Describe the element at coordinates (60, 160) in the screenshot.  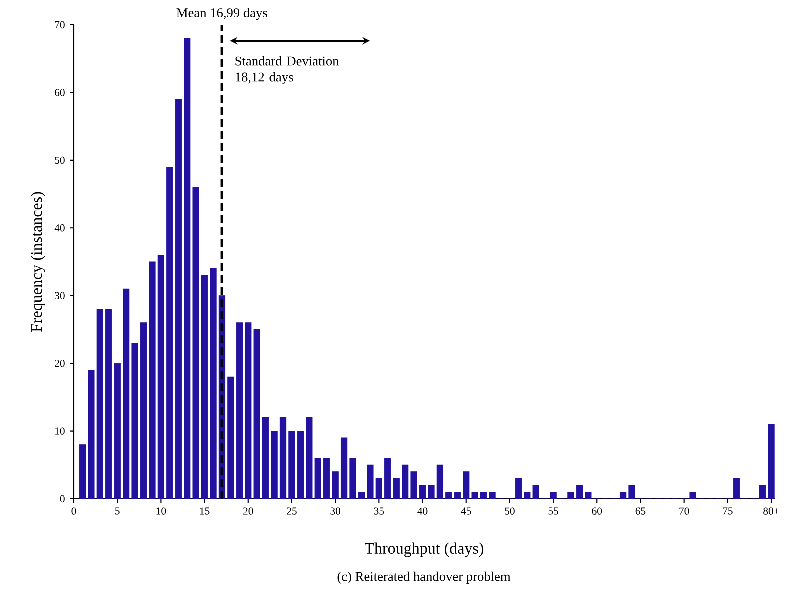
I see `y-tick-label: 50` at that location.